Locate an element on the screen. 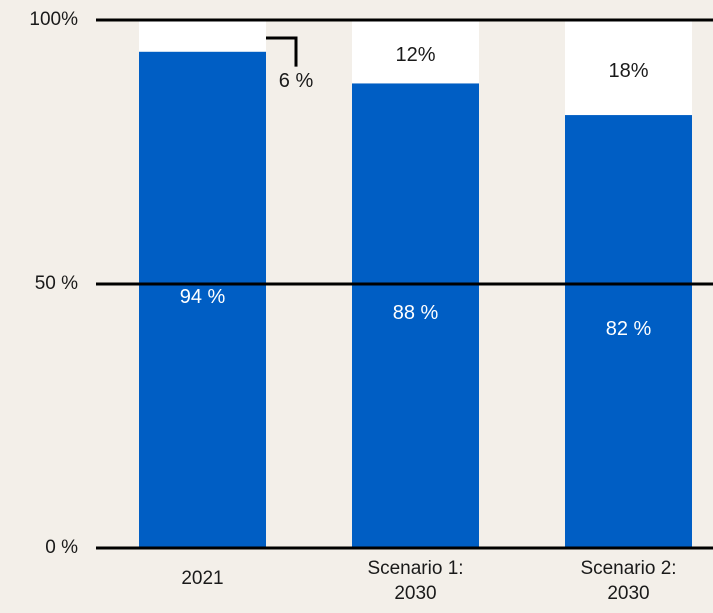 The width and height of the screenshot is (713, 613). x-category-label-line: Scenario 1: is located at coordinates (415, 568).